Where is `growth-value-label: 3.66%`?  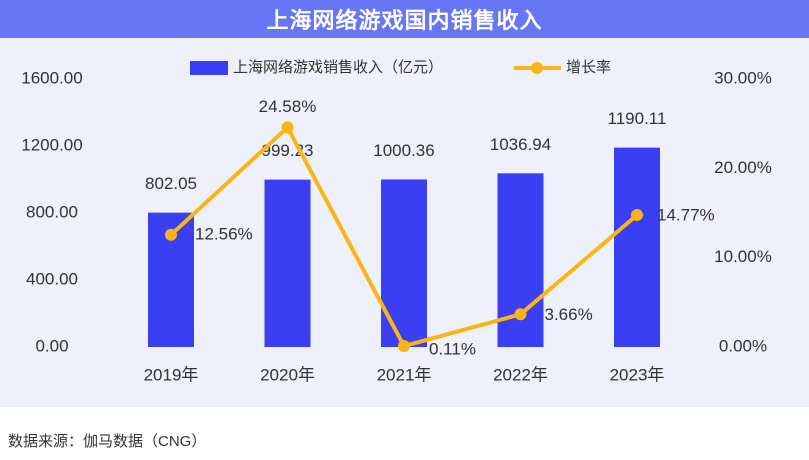 growth-value-label: 3.66% is located at coordinates (569, 314).